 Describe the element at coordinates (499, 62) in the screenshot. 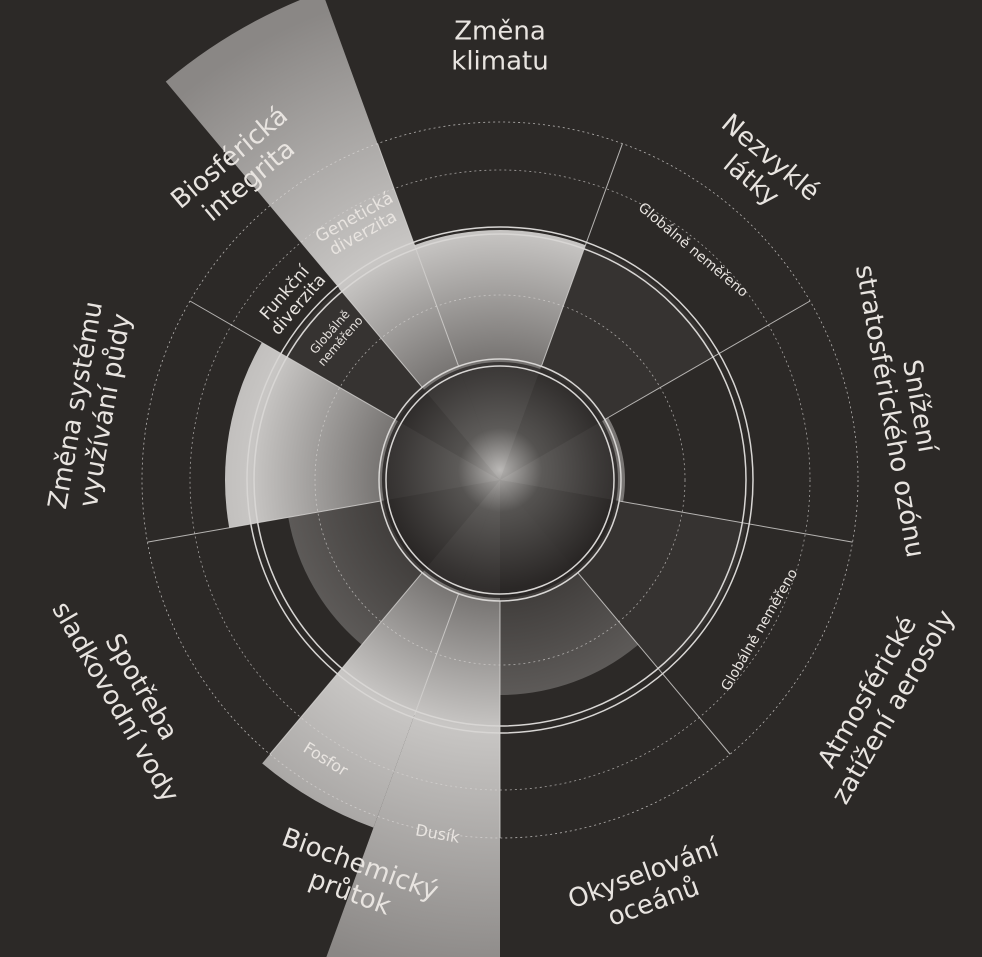

I see `label: klimatu` at that location.